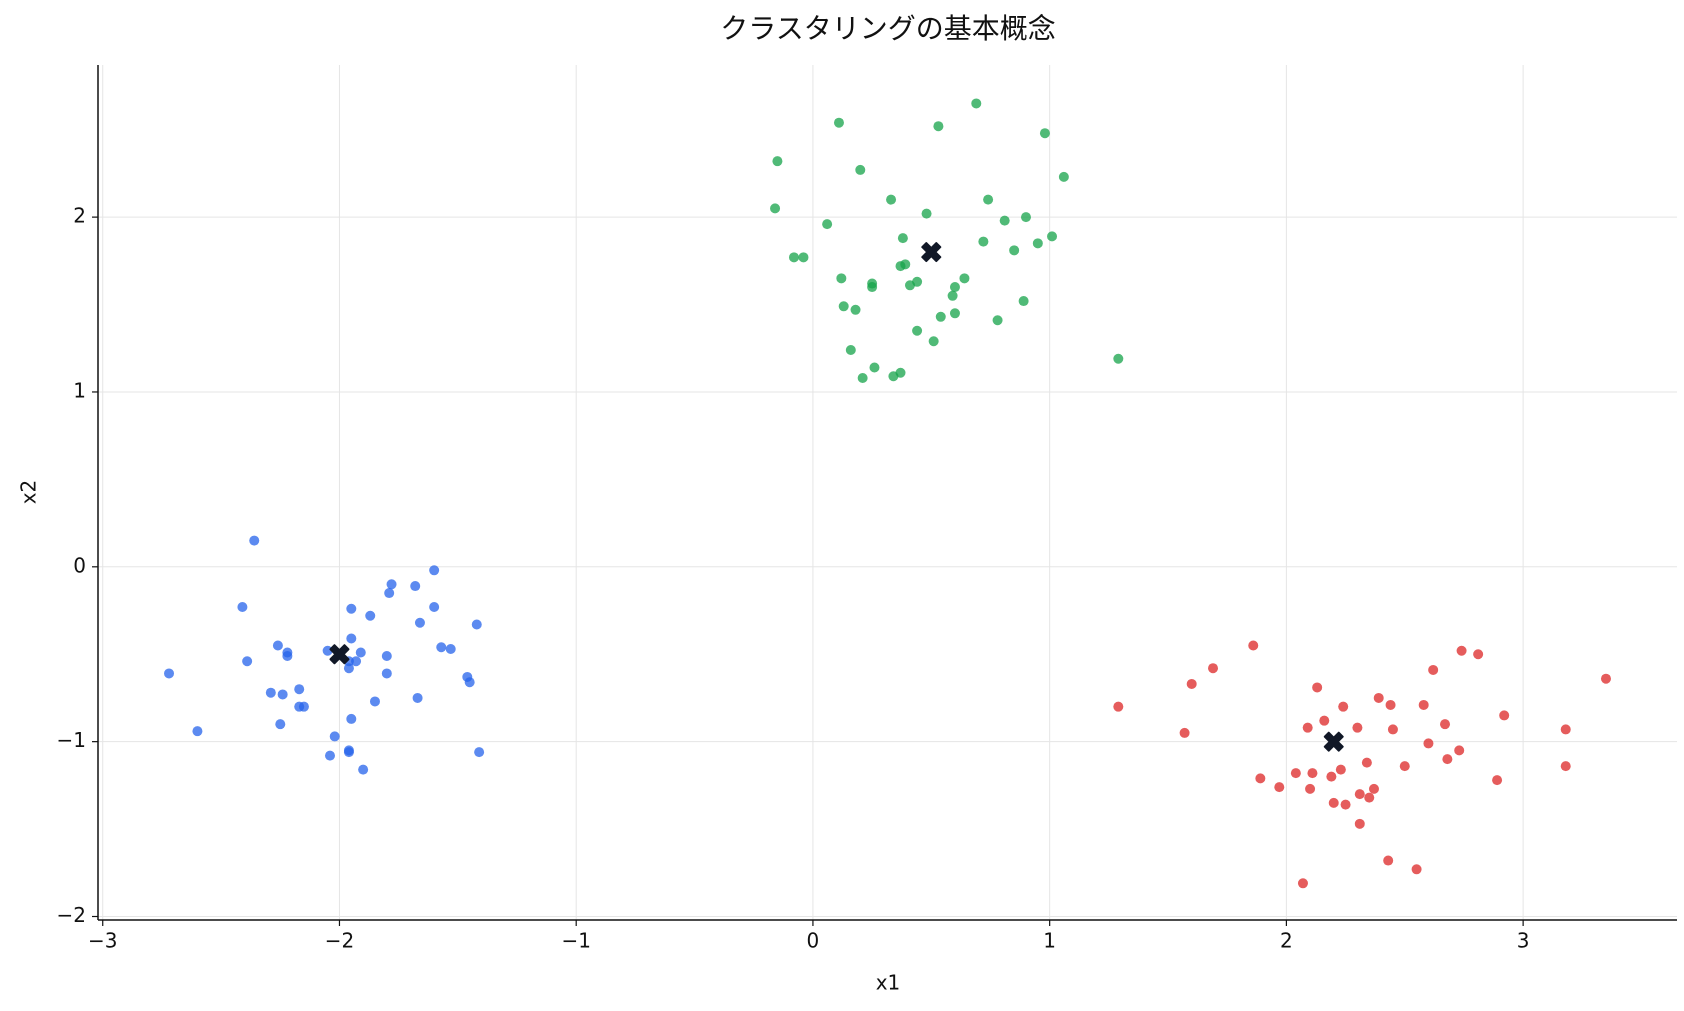  I want to click on x-tick-label: −3, so click(102, 941).